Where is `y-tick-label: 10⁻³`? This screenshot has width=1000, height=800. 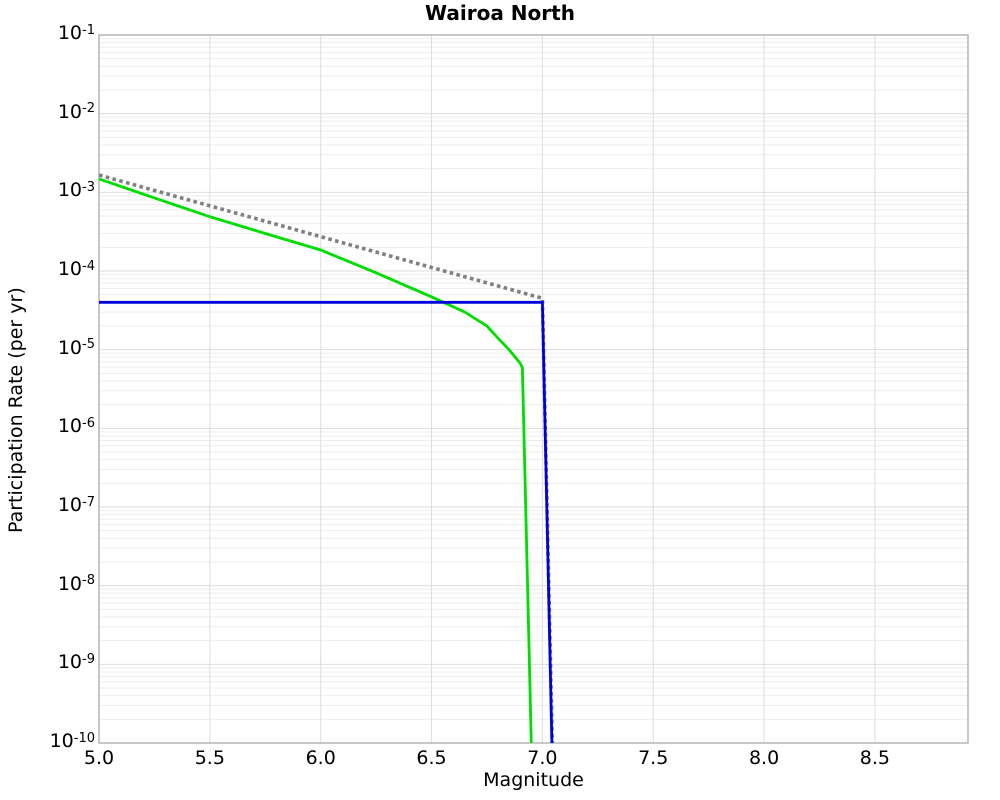
y-tick-label: 10⁻³ is located at coordinates (76, 190).